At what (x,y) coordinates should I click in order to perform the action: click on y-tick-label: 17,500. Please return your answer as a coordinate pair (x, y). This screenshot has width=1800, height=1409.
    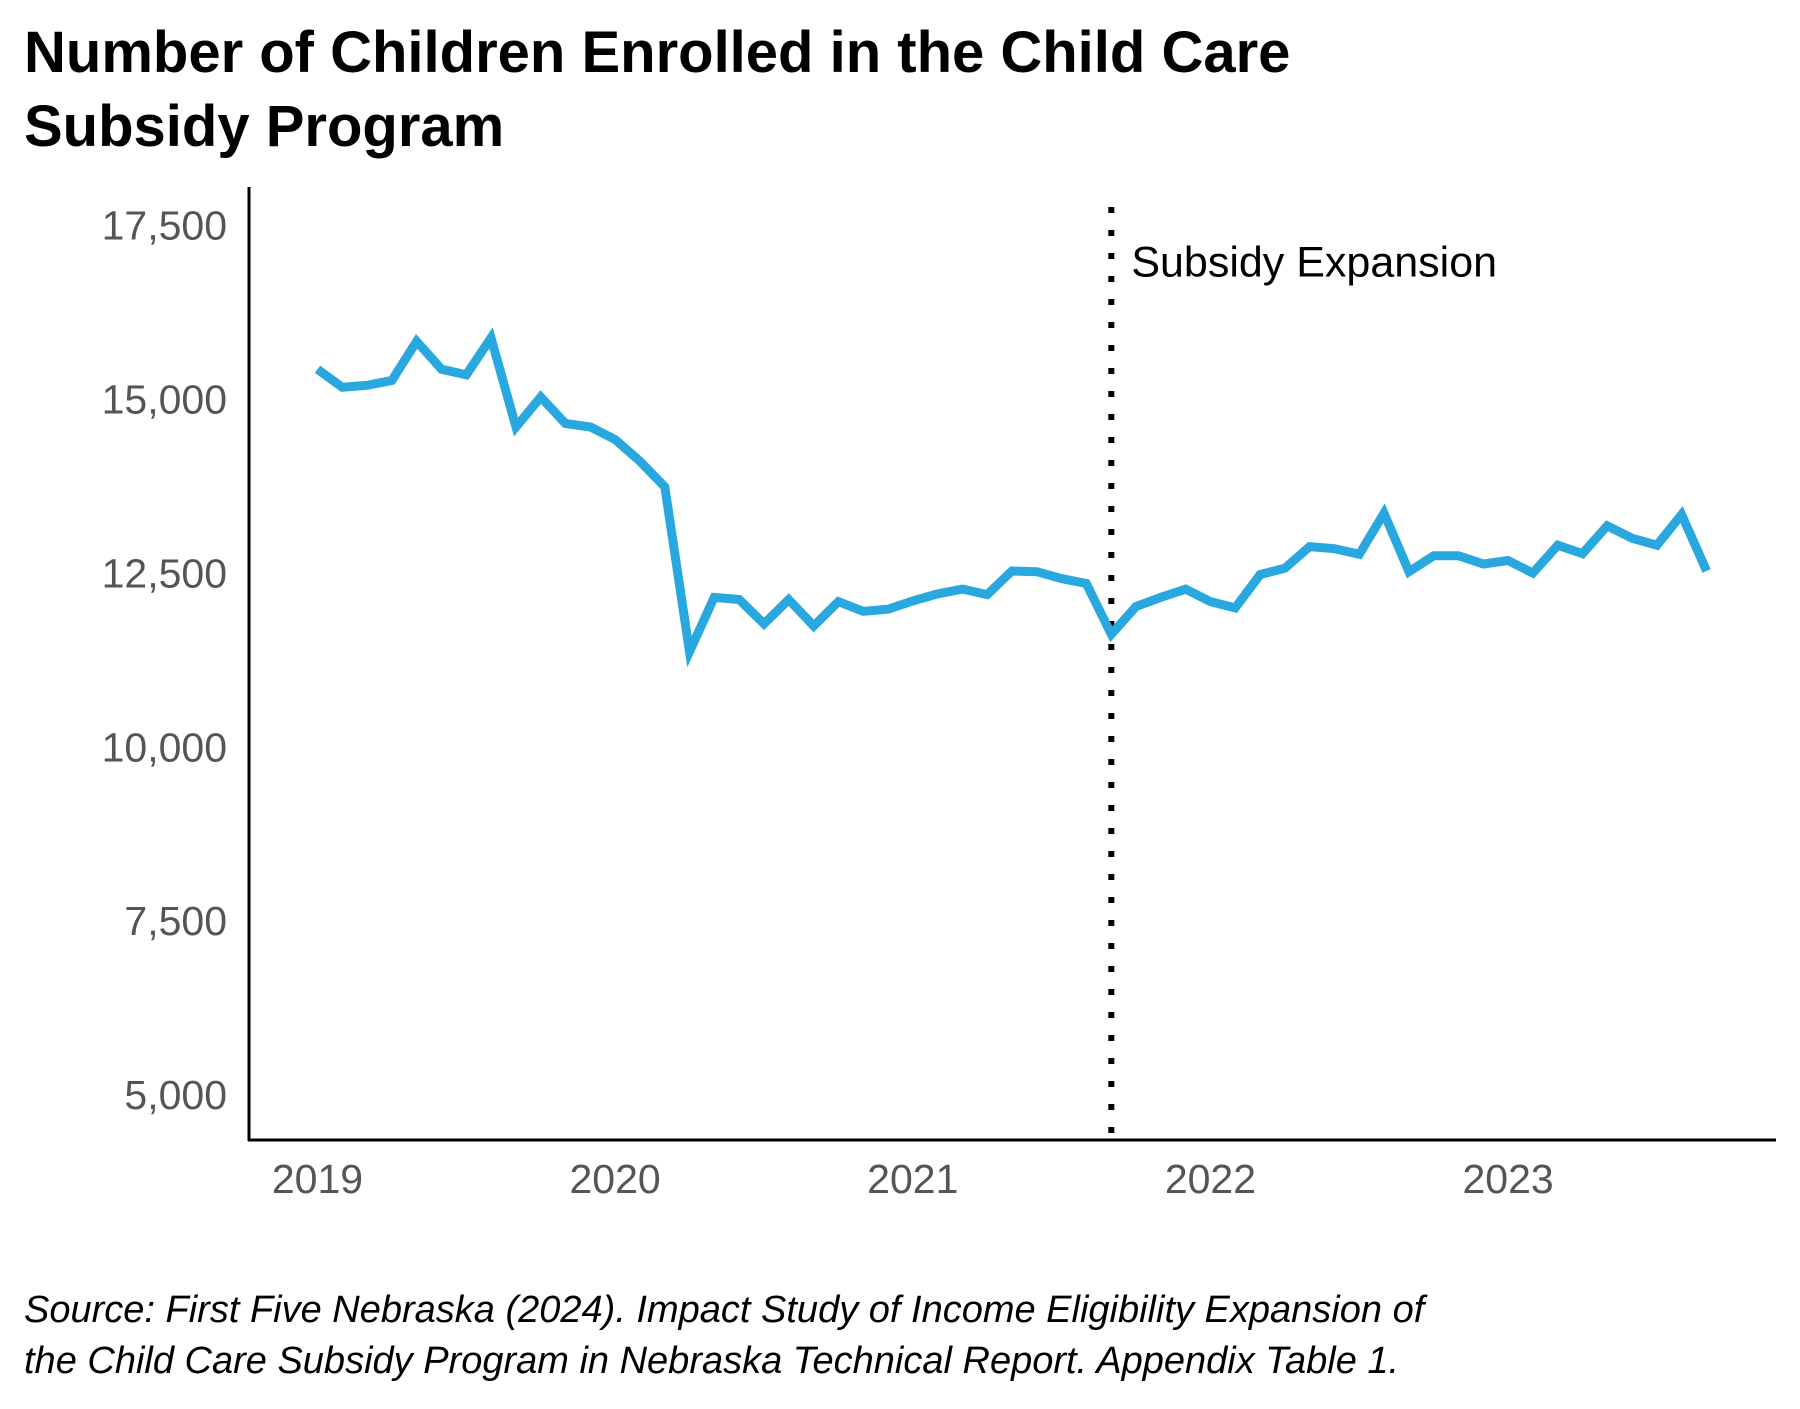
    Looking at the image, I should click on (164, 226).